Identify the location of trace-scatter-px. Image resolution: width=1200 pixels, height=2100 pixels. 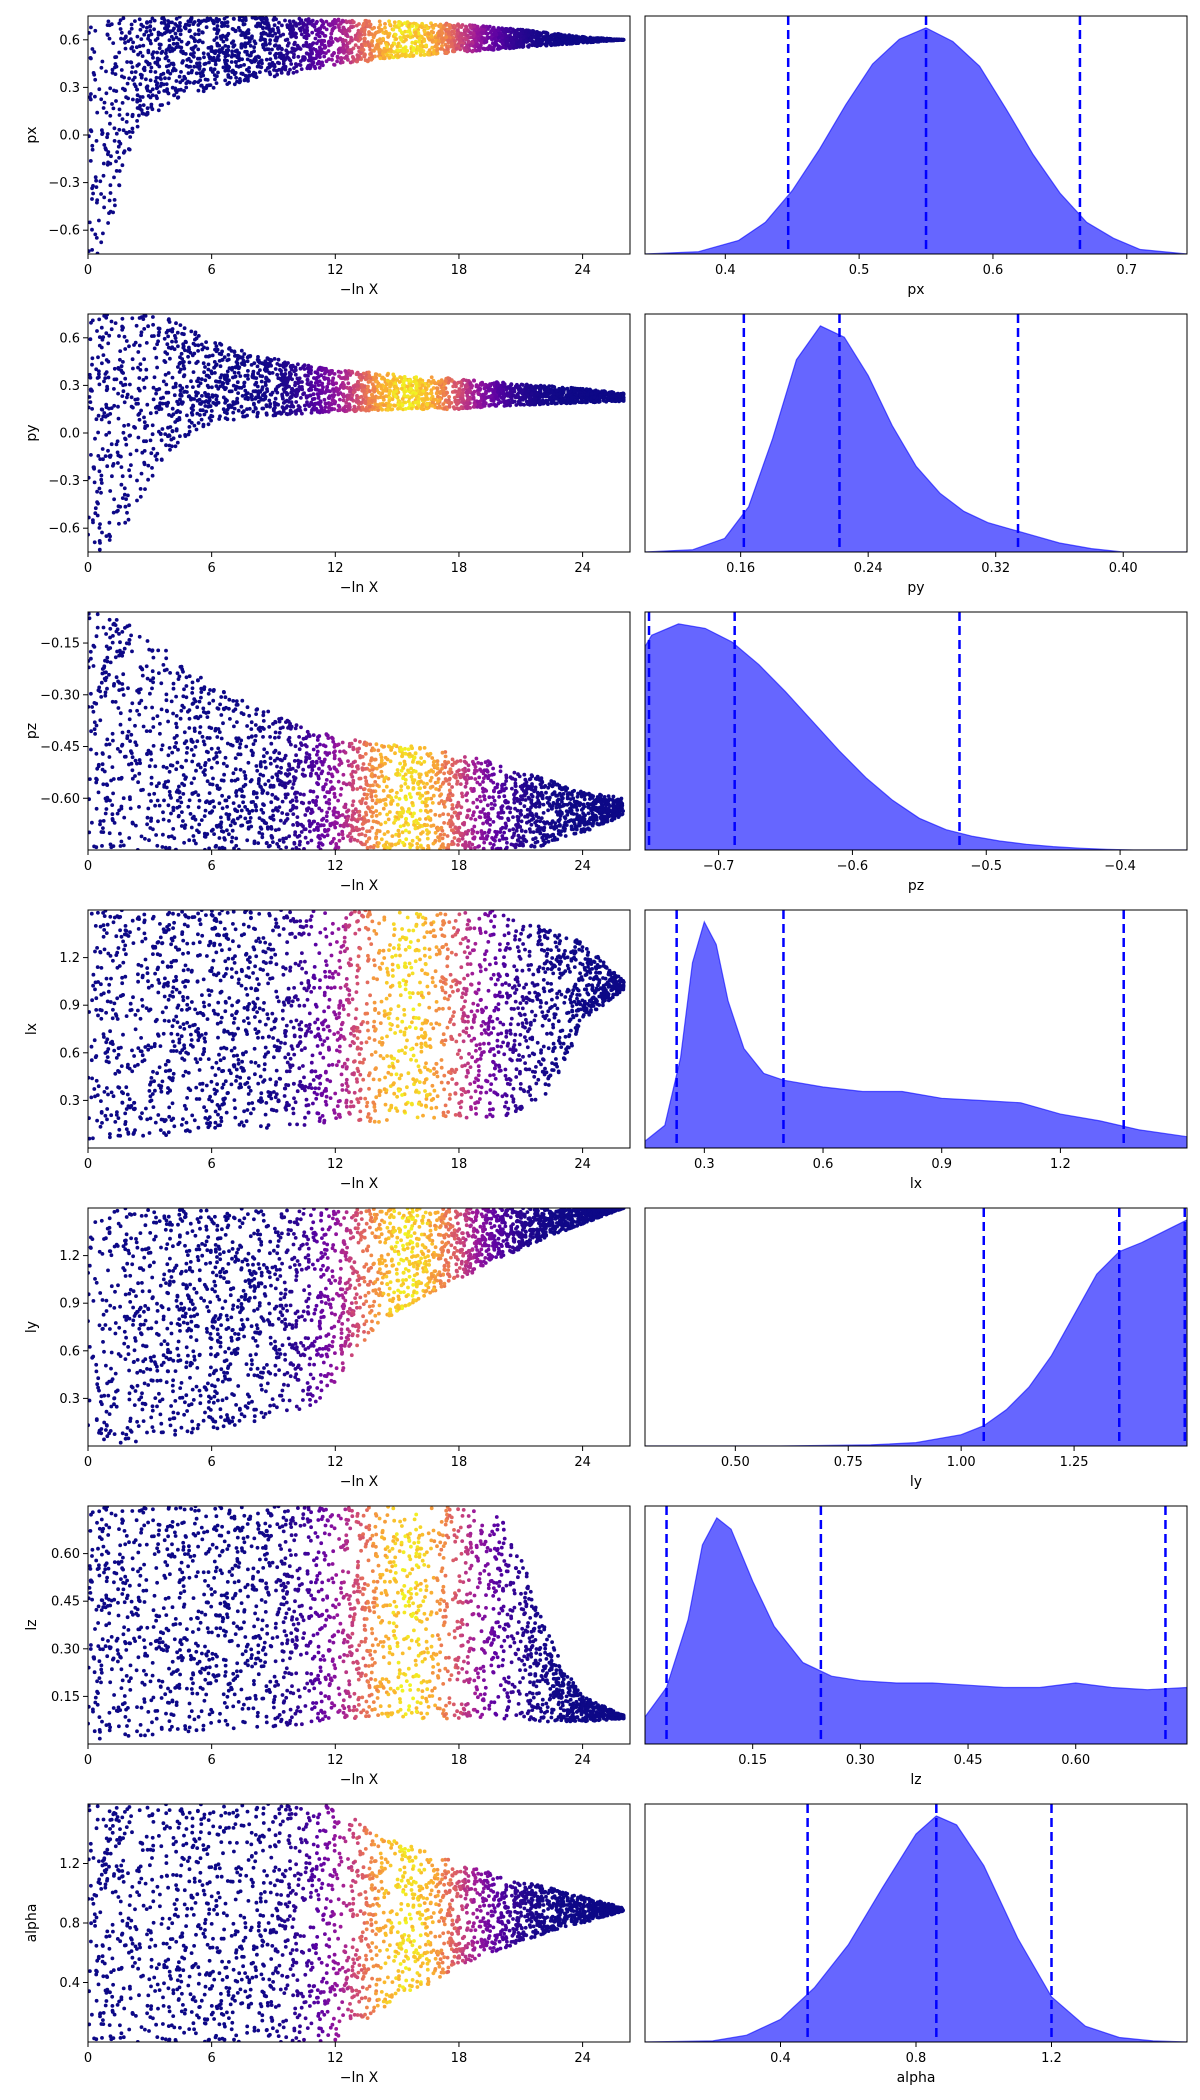
(357, 135).